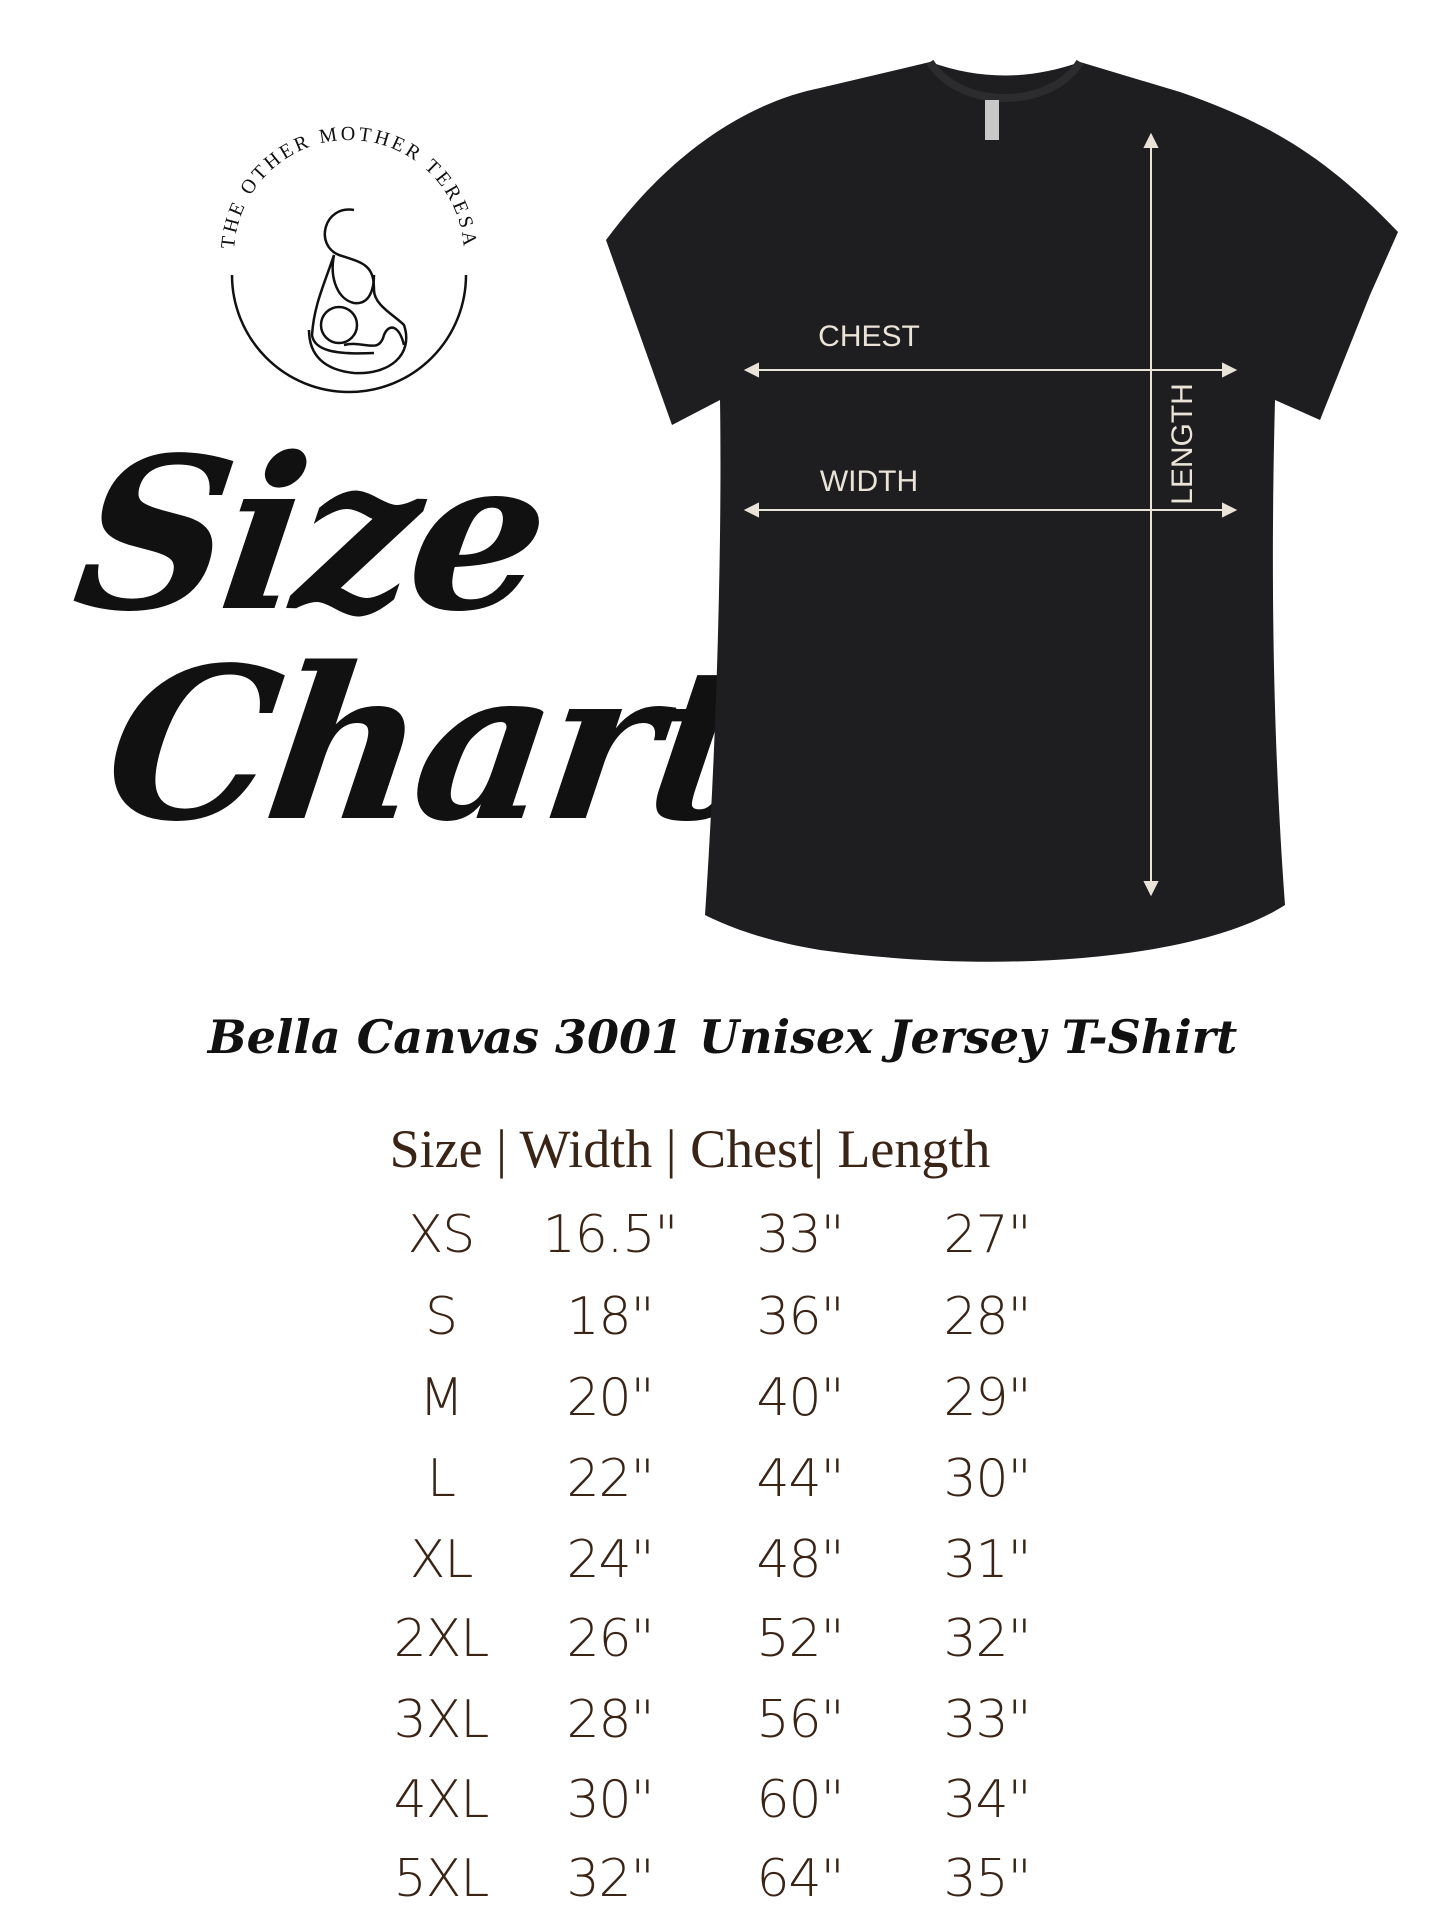 Image resolution: width=1445 pixels, height=1929 pixels. I want to click on width-cell: 32", so click(610, 1879).